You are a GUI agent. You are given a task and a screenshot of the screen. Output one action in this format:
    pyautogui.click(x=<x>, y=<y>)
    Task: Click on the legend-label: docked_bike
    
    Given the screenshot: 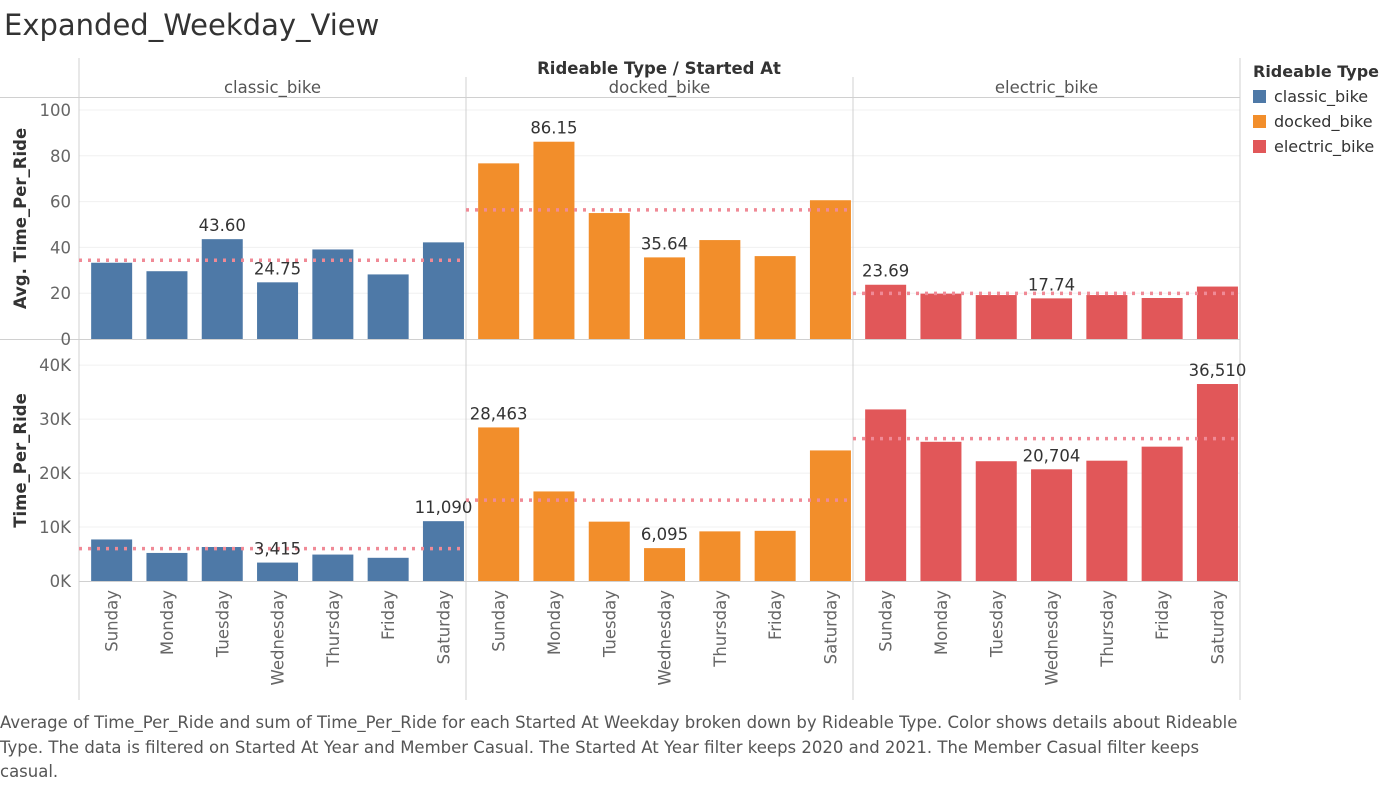 What is the action you would take?
    pyautogui.click(x=1323, y=121)
    